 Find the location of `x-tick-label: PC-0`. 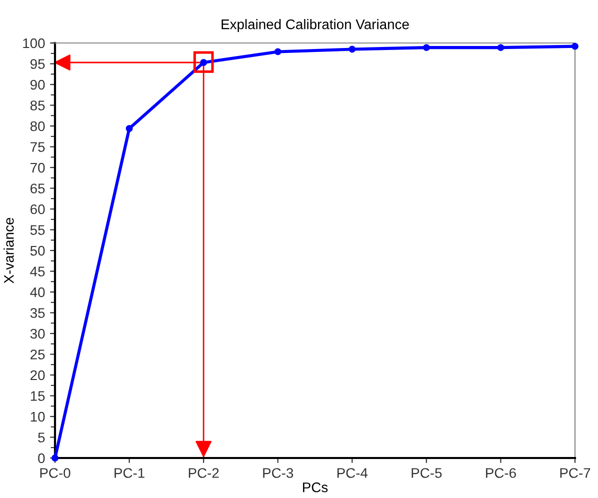

x-tick-label: PC-0 is located at coordinates (55, 473).